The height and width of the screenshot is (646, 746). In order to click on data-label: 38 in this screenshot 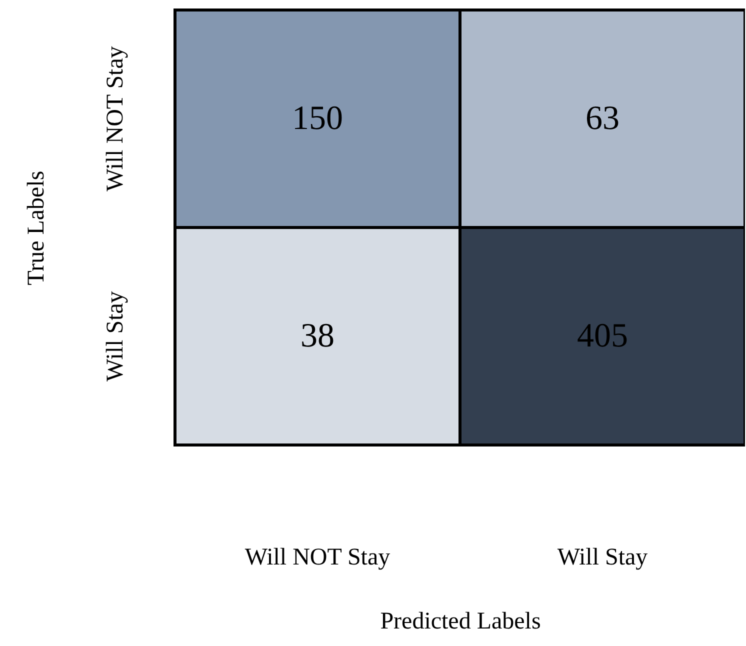, I will do `click(317, 335)`.